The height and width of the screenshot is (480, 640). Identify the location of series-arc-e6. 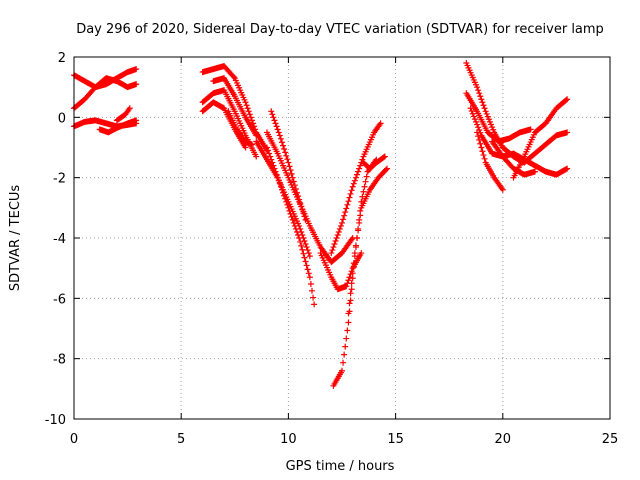
(513, 158).